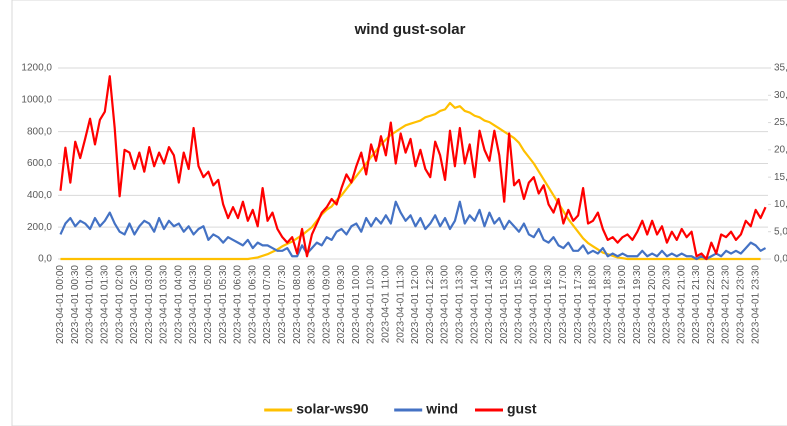 Image resolution: width=787 pixels, height=426 pixels. Describe the element at coordinates (681, 304) in the screenshot. I see `x-tick-label: 2023-04-01 21:00` at that location.